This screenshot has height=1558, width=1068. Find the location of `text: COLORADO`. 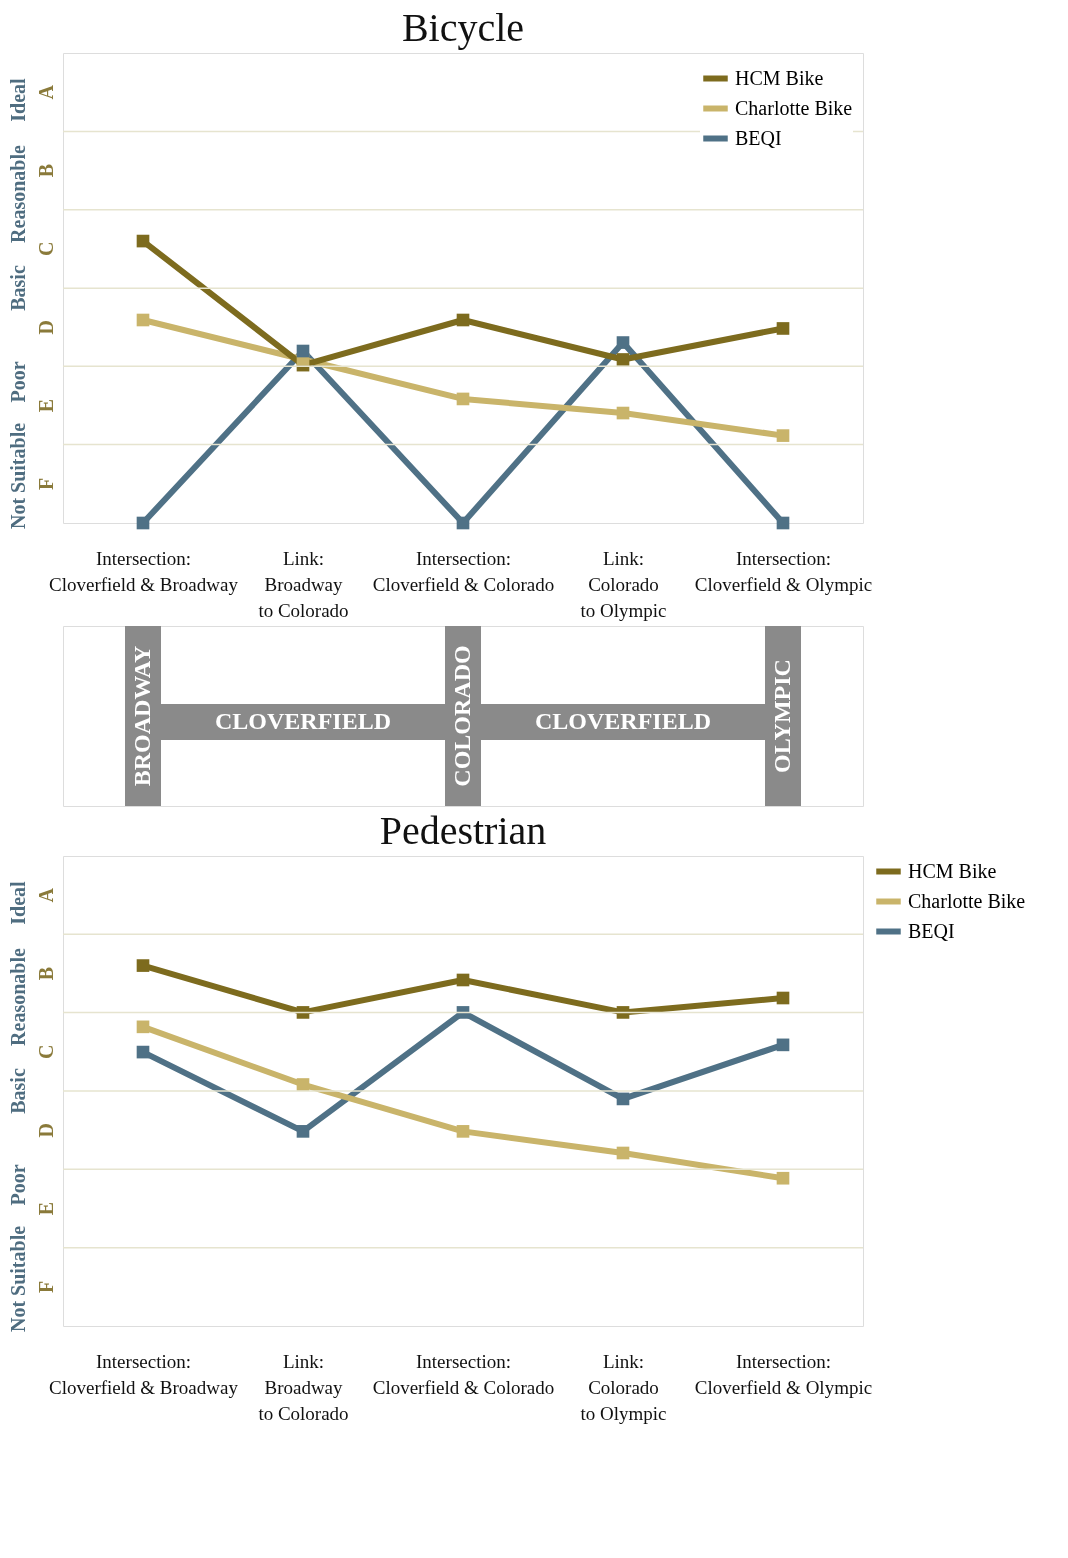

text: COLORADO is located at coordinates (462, 716).